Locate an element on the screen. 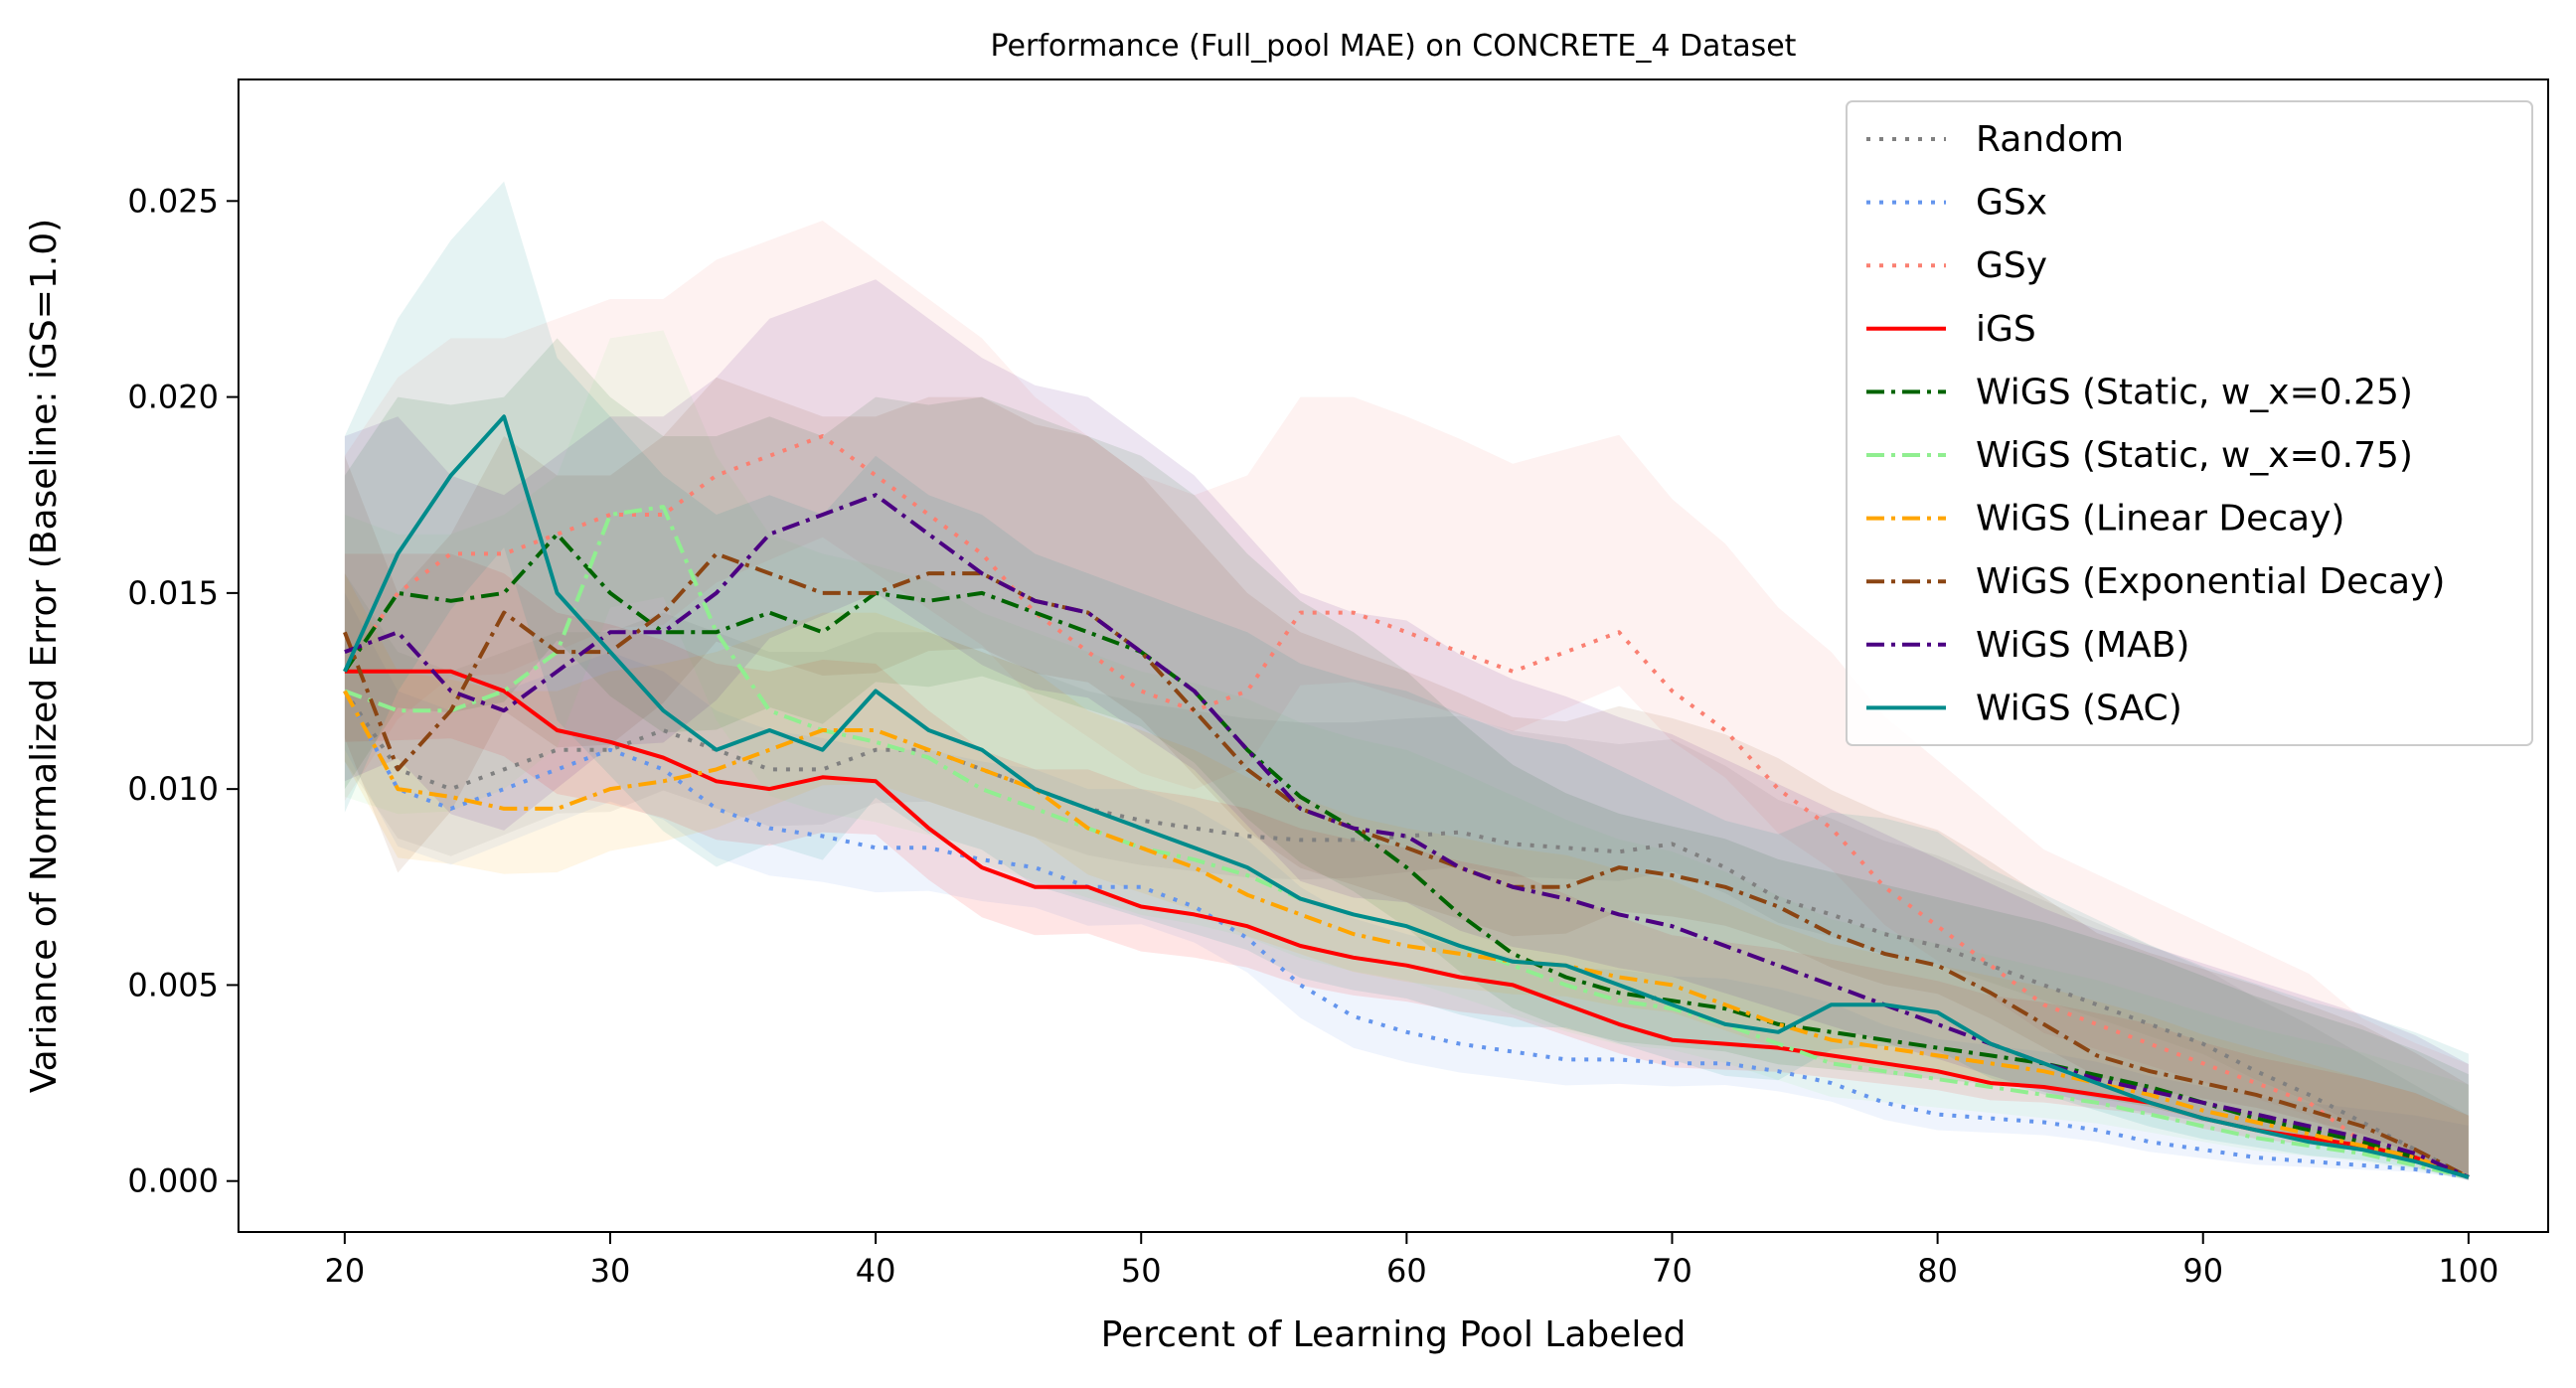 This screenshot has height=1388, width=2576. x-tick-label-3: 50 is located at coordinates (1141, 1271).